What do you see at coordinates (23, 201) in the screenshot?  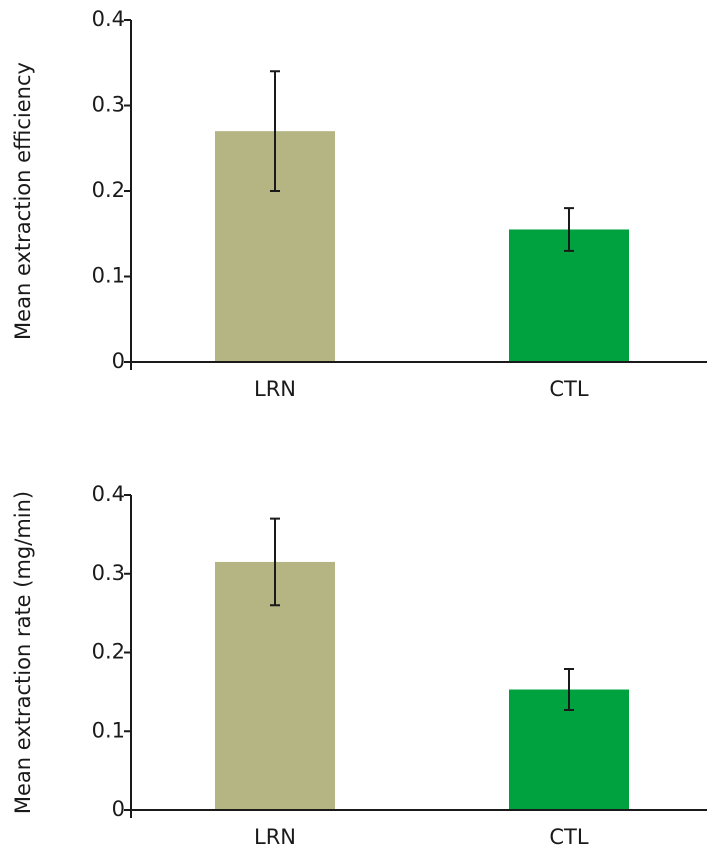 I see `y-axis-label: Mean extraction efficiency` at bounding box center [23, 201].